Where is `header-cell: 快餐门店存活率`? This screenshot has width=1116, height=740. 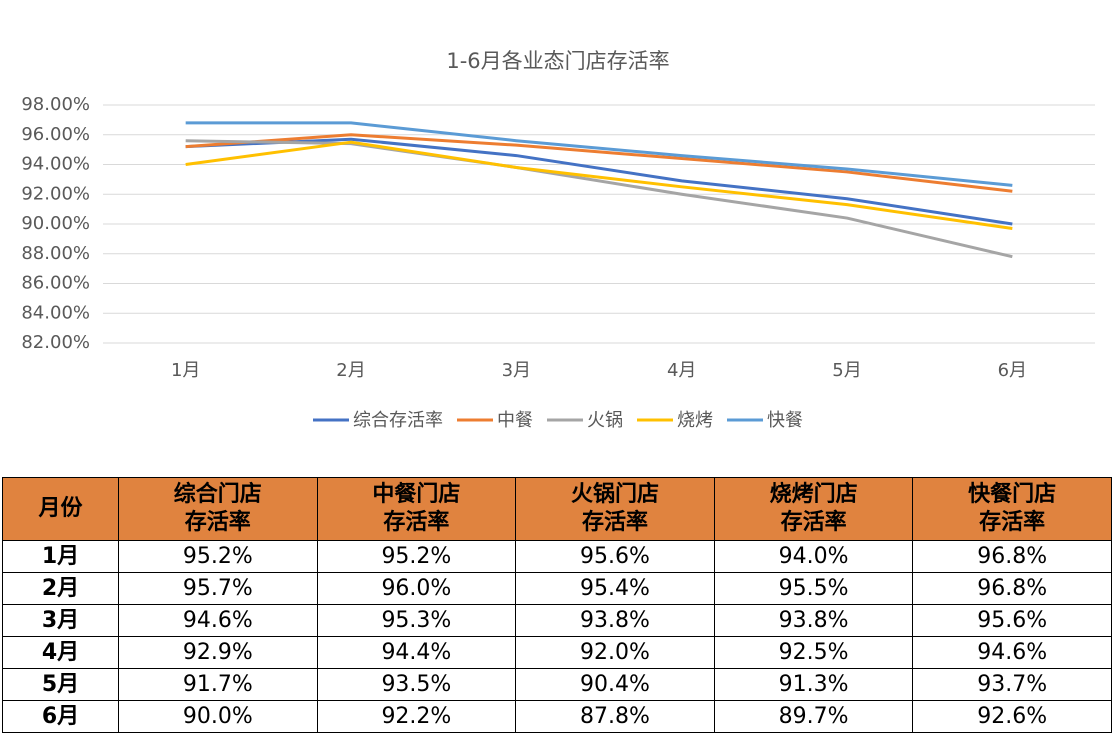 header-cell: 快餐门店存活率 is located at coordinates (1012, 509).